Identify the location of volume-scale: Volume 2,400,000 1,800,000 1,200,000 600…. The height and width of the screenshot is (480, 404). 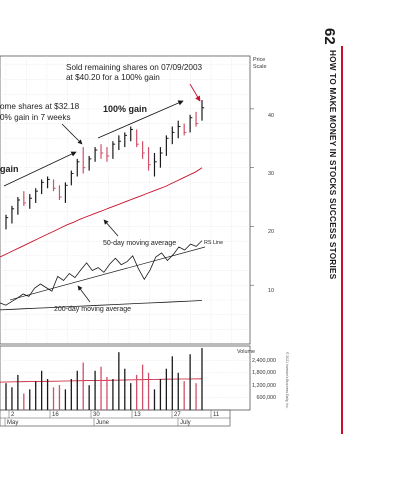
(256, 375).